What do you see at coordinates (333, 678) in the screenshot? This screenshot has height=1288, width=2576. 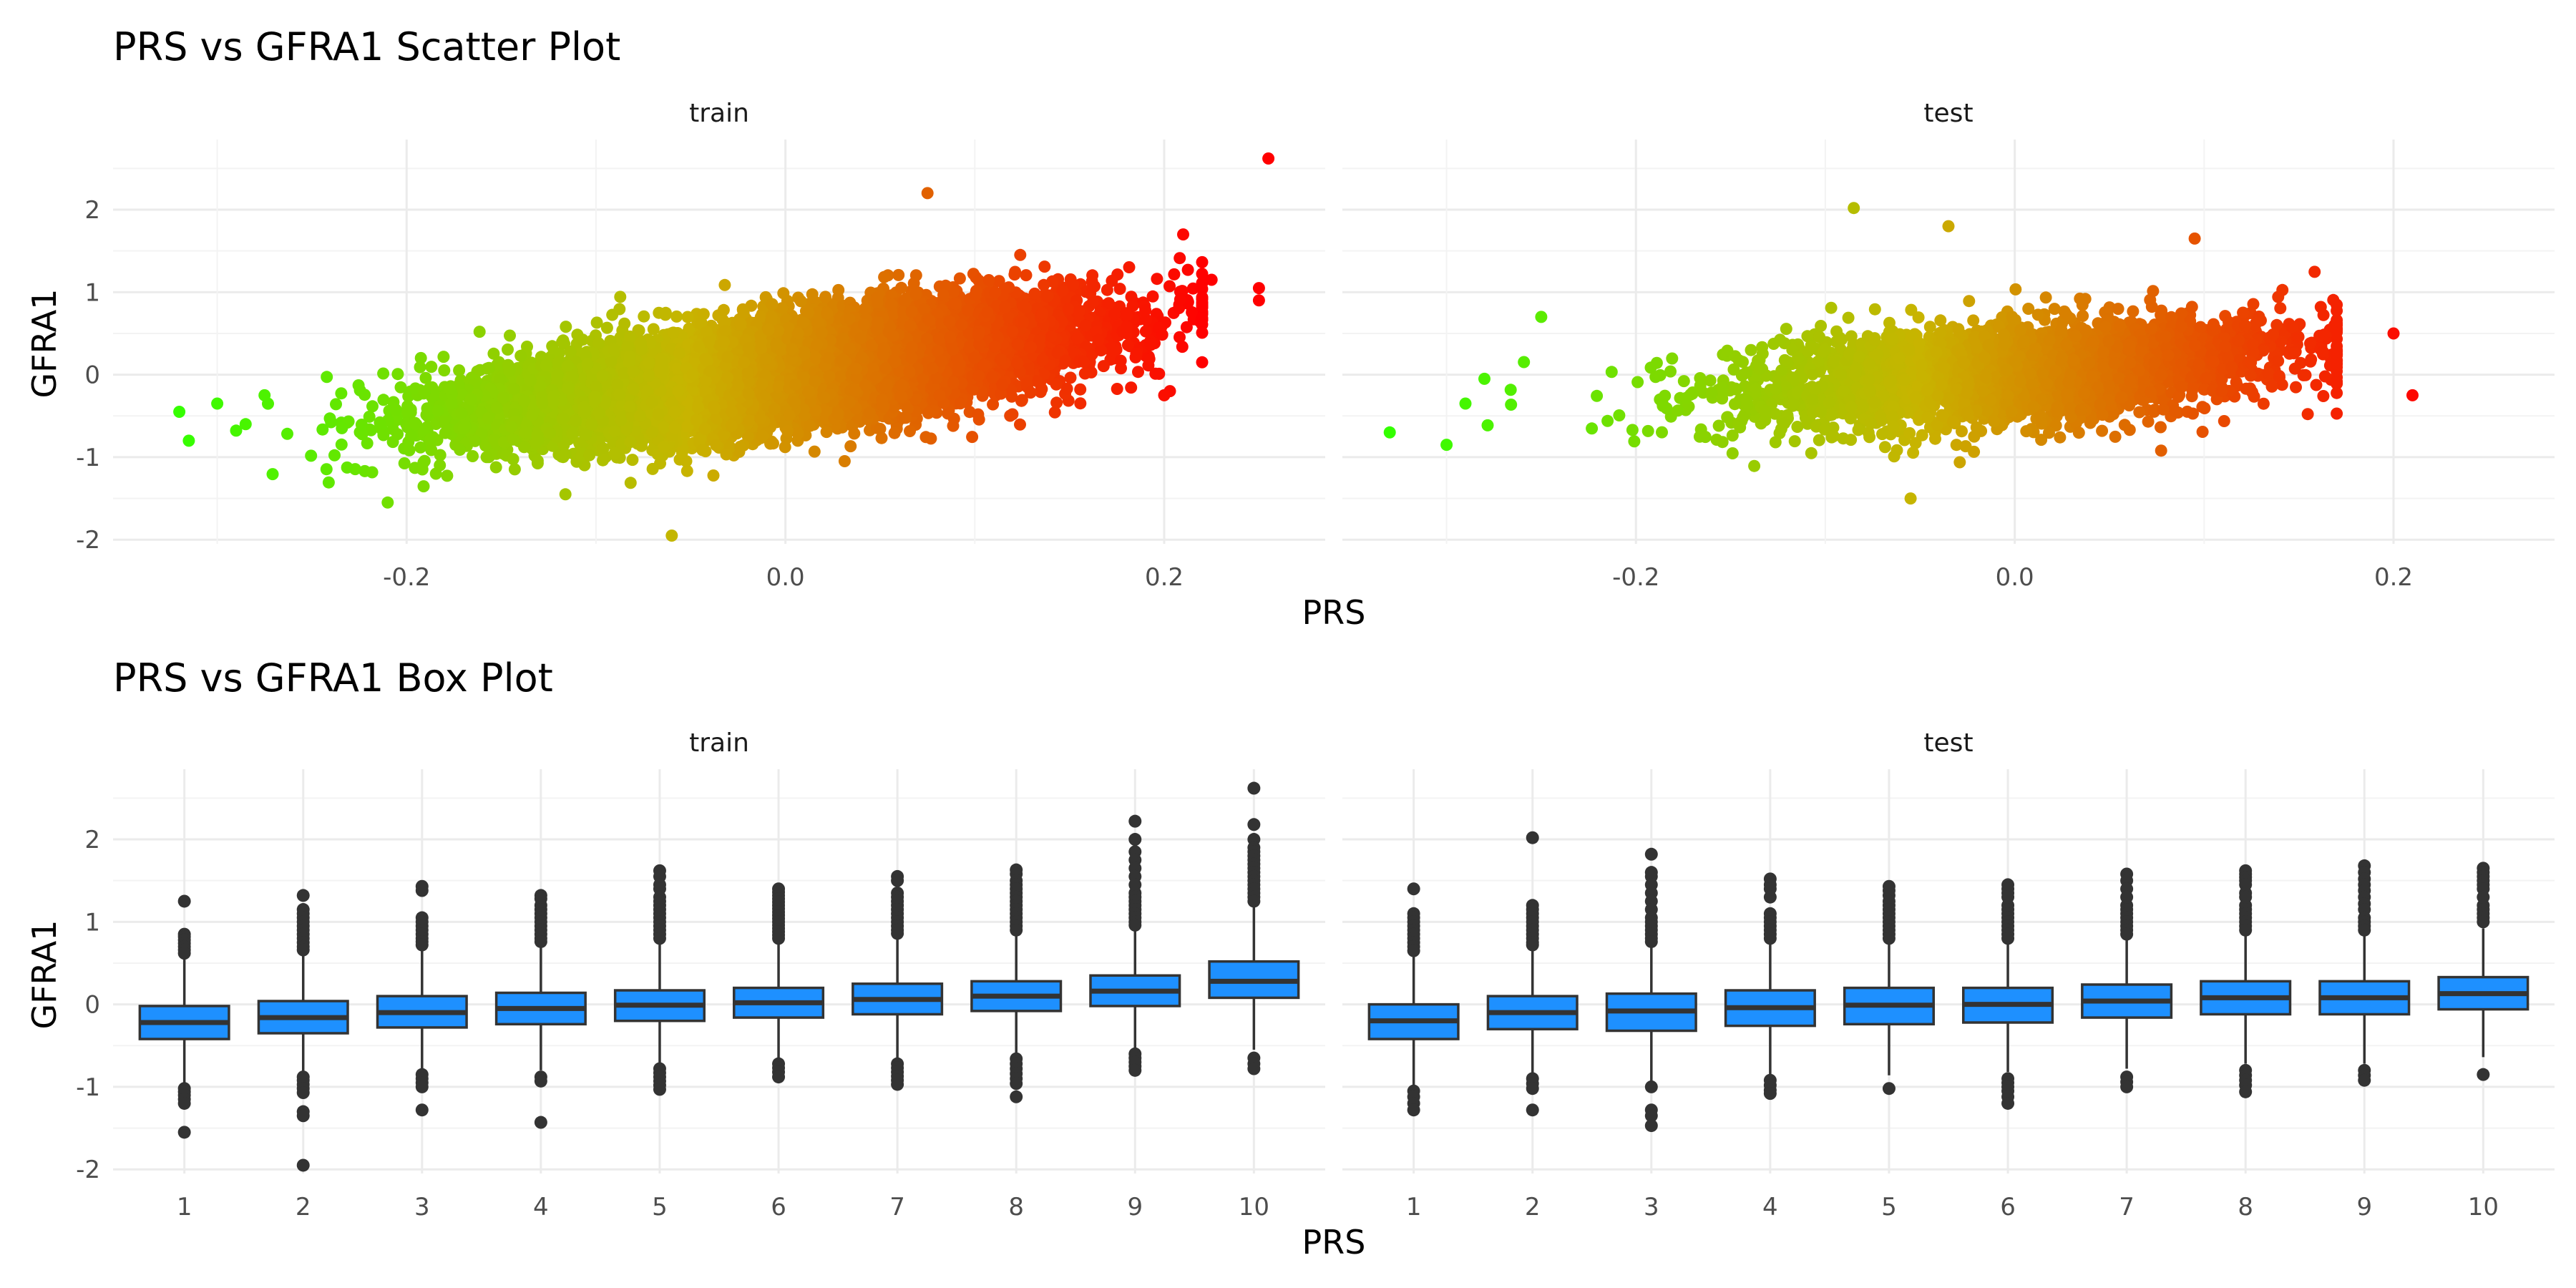 I see `box-chart-title: PRS vs GFRA1 Box Plot` at bounding box center [333, 678].